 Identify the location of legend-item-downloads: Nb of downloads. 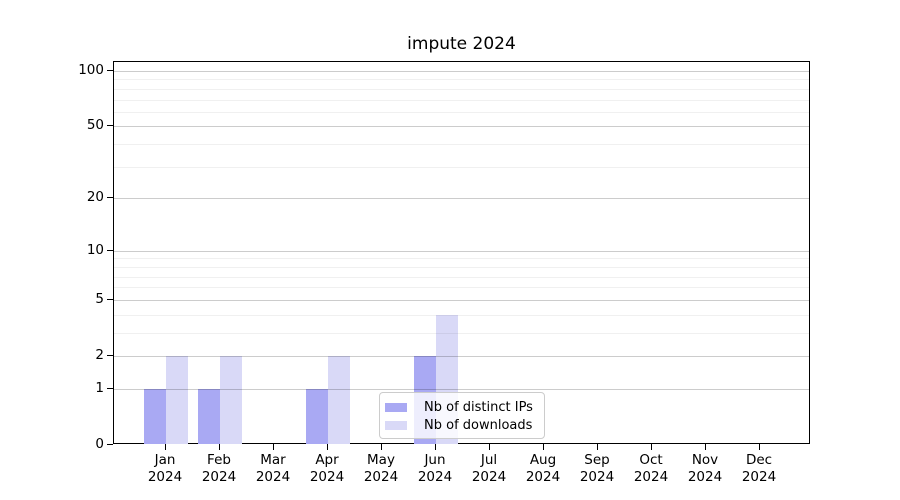
(461, 425).